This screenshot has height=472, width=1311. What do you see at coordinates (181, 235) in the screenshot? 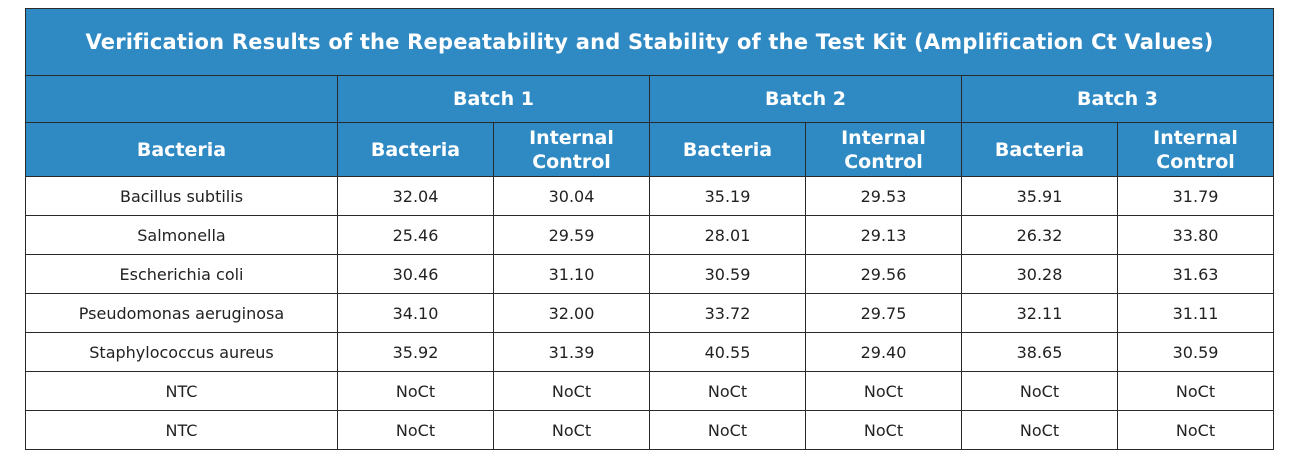
I see `row-bacteria-name: Salmonella` at bounding box center [181, 235].